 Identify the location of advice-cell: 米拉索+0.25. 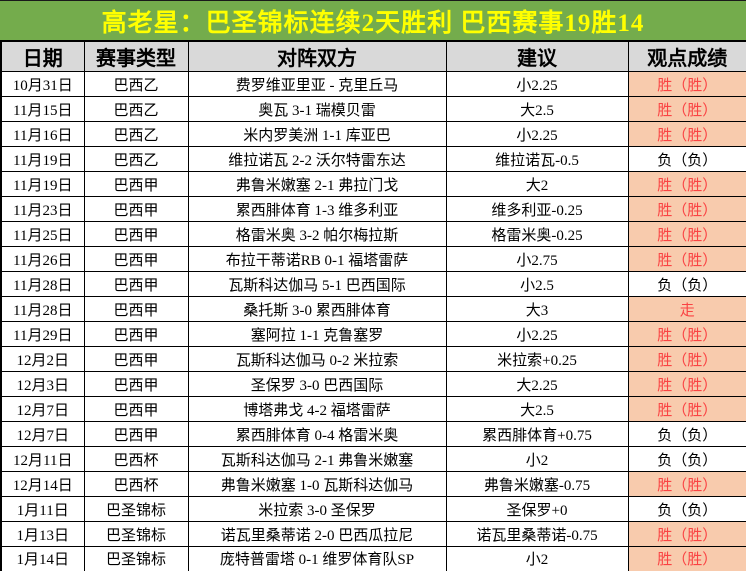
(537, 359).